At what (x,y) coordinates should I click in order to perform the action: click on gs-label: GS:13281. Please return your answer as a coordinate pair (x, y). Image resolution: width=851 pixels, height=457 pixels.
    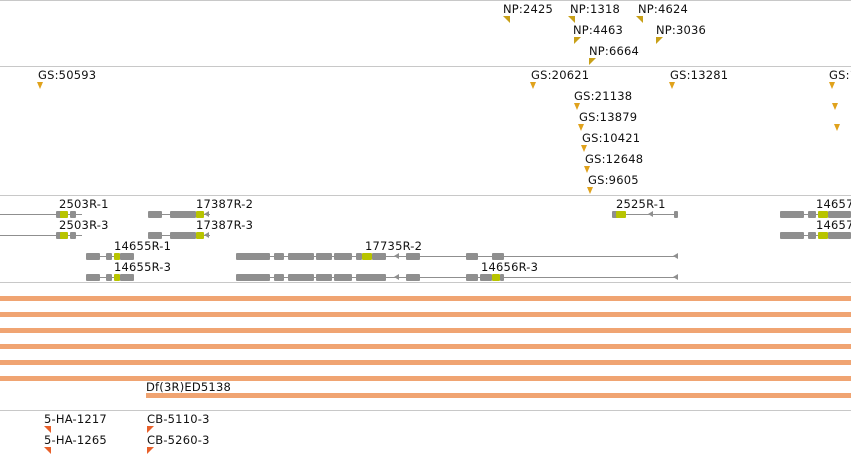
    Looking at the image, I should click on (699, 75).